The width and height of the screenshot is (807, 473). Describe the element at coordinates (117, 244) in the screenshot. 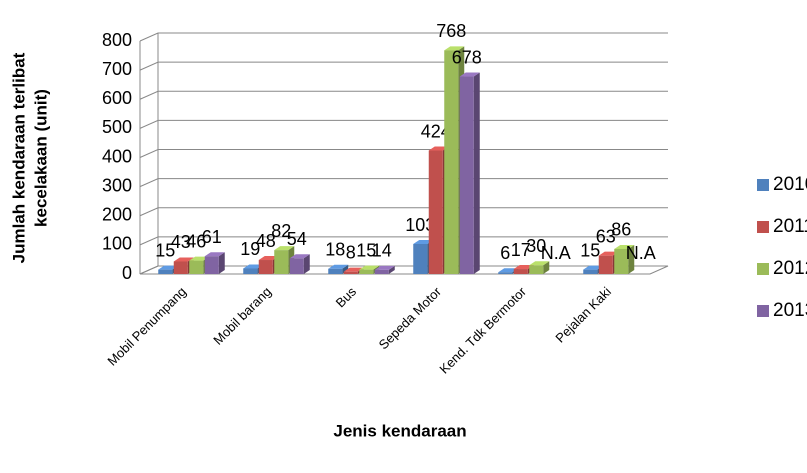

I see `y-tick-label: 100` at that location.